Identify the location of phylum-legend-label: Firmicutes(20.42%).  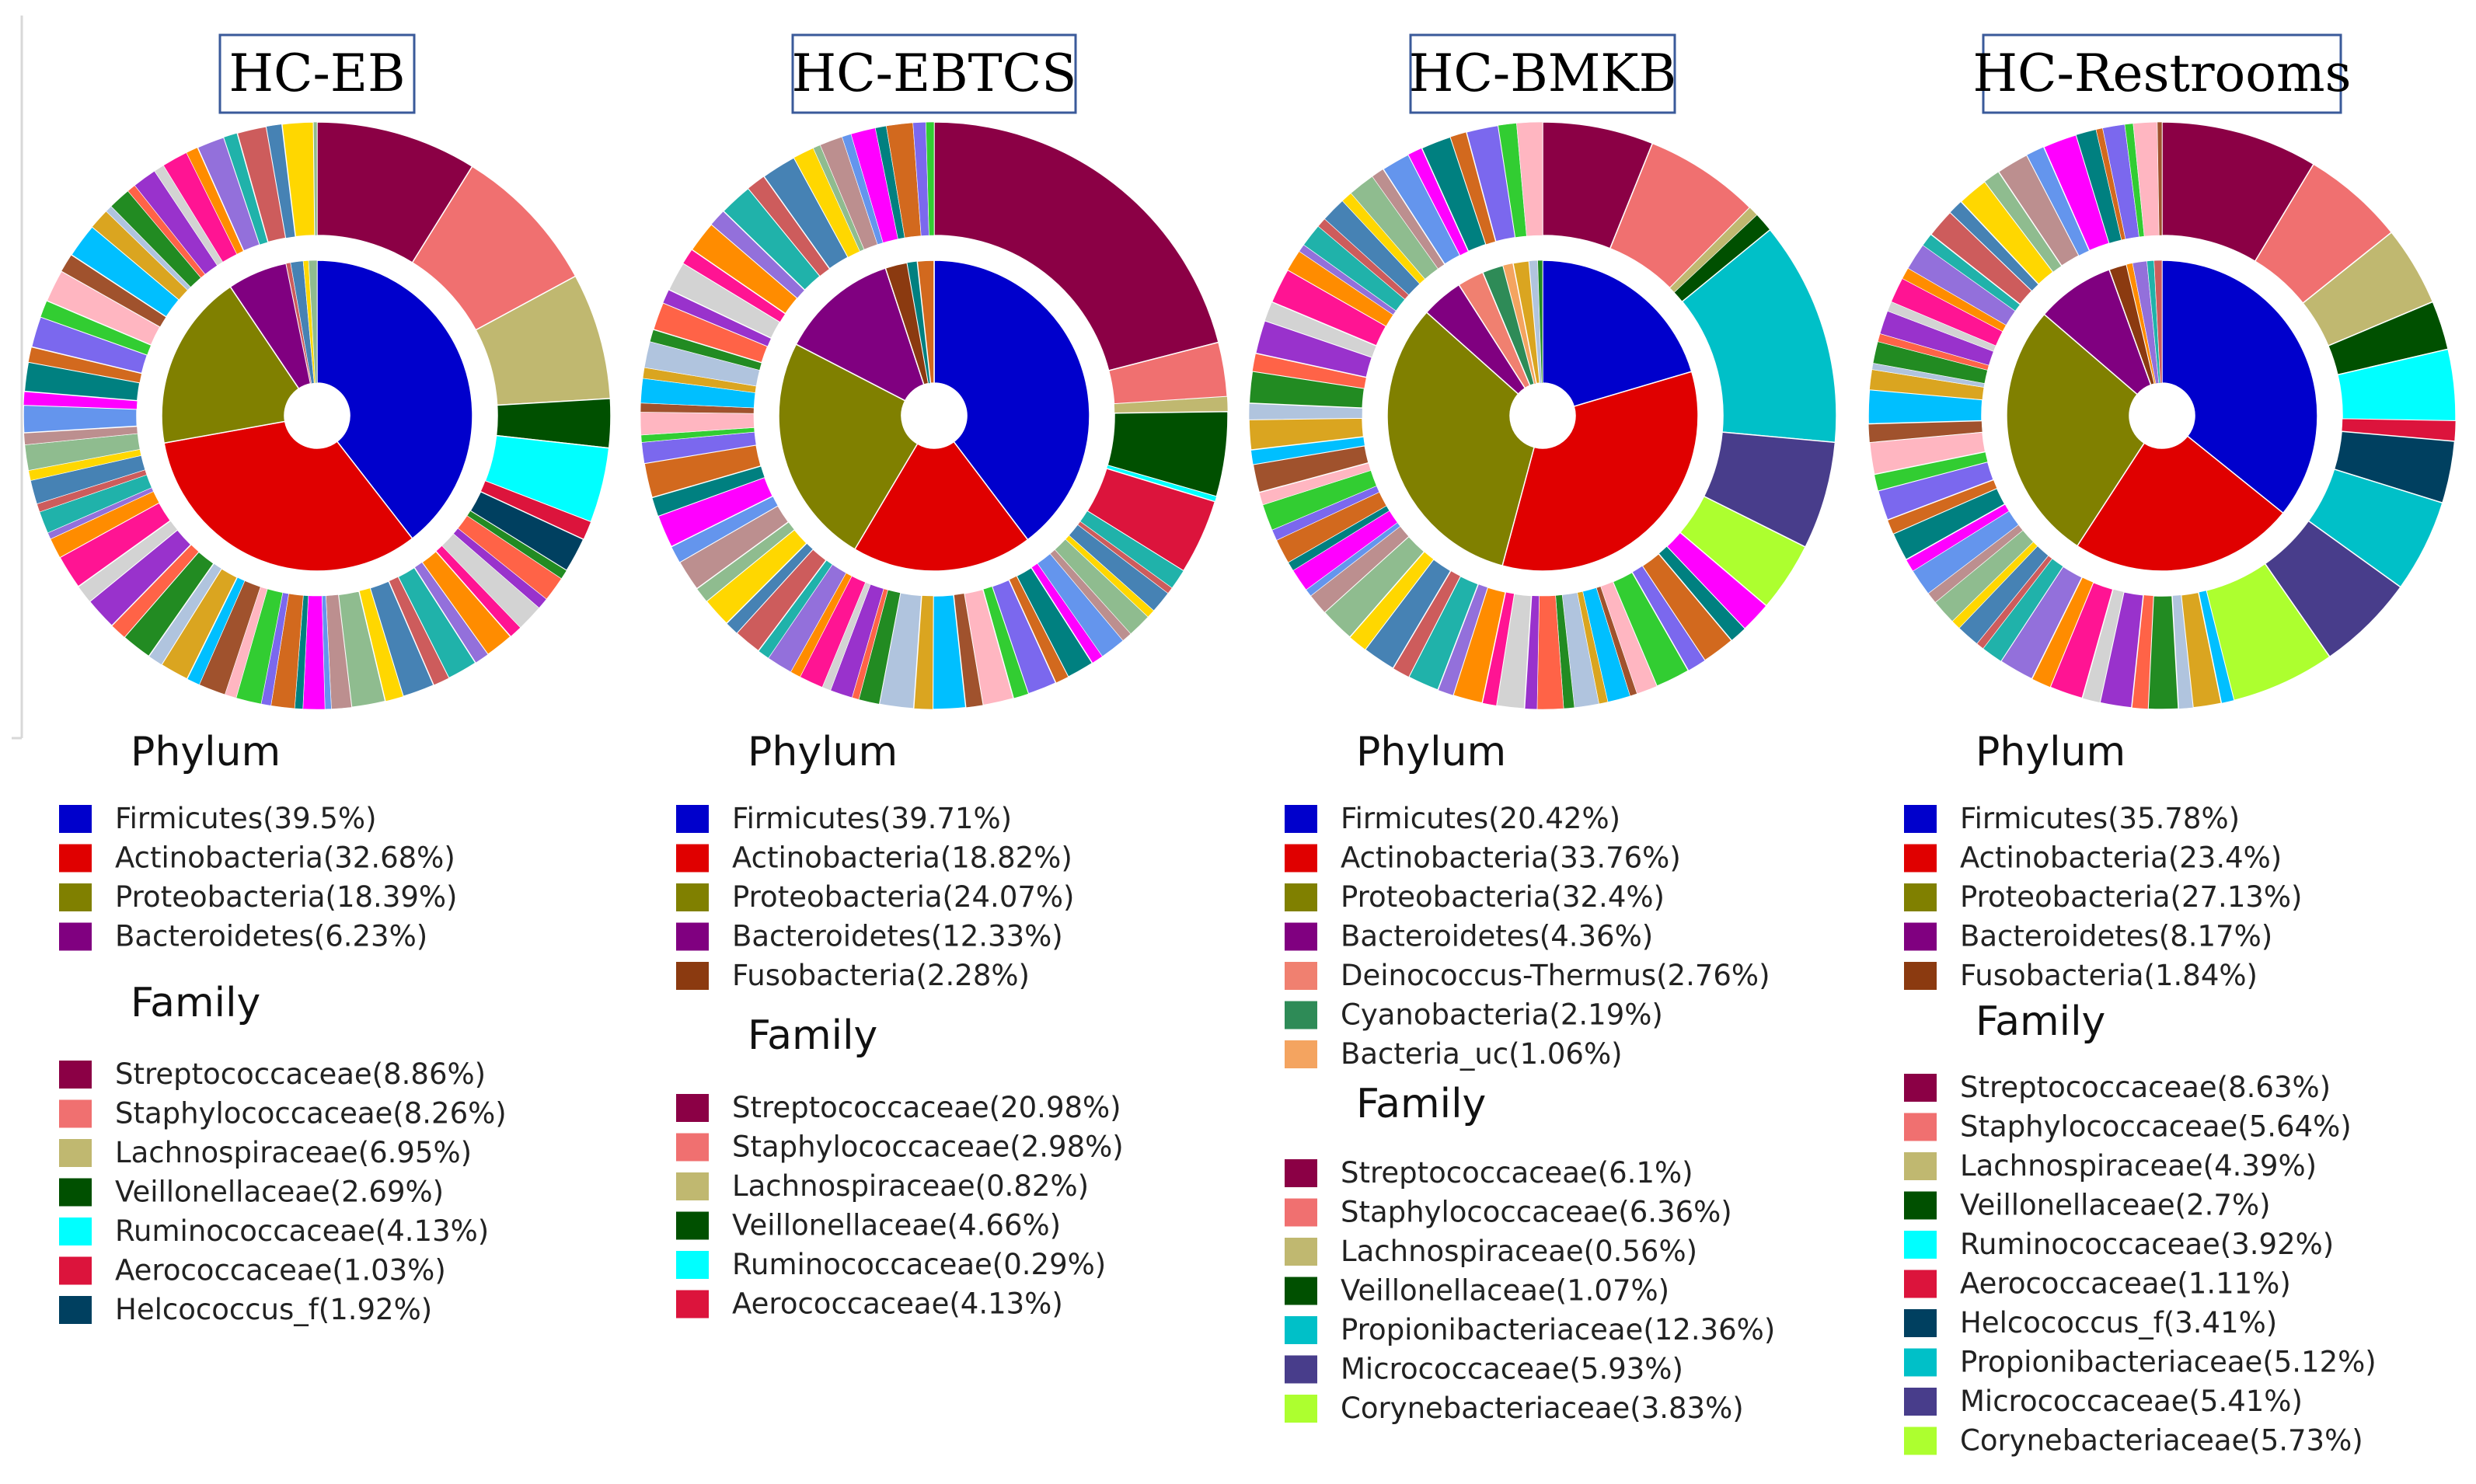
(1480, 818).